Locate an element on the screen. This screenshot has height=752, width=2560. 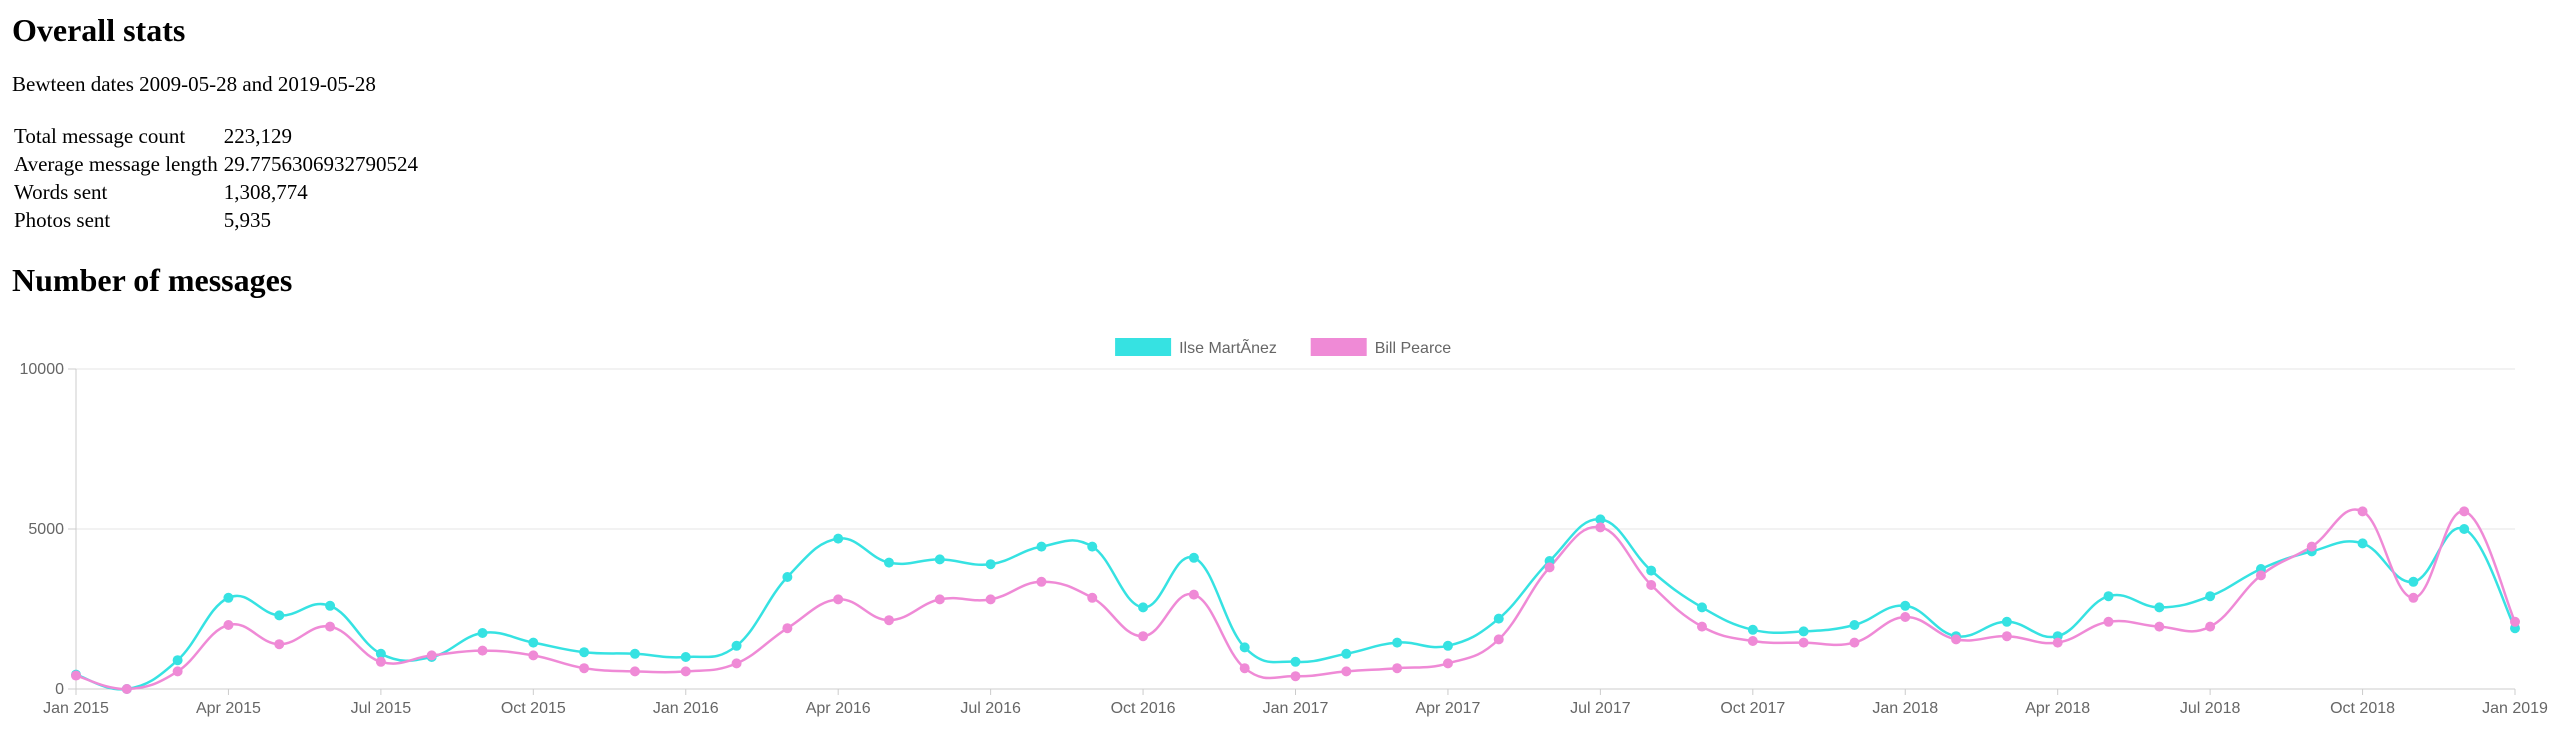
x-tick-label: Oct 2015 is located at coordinates (533, 708).